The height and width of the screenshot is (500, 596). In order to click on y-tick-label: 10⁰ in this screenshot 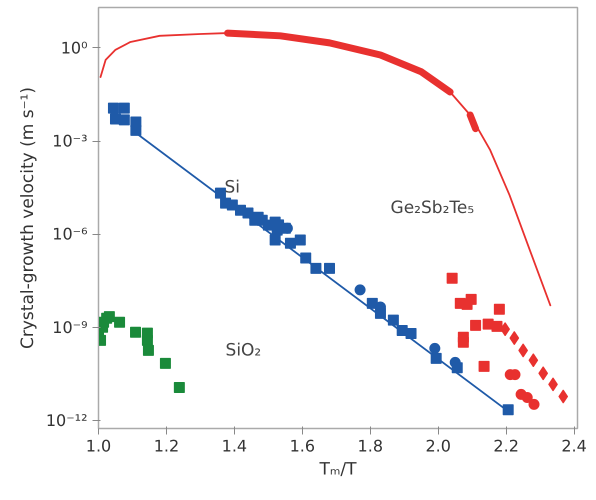, I will do `click(74, 48)`.